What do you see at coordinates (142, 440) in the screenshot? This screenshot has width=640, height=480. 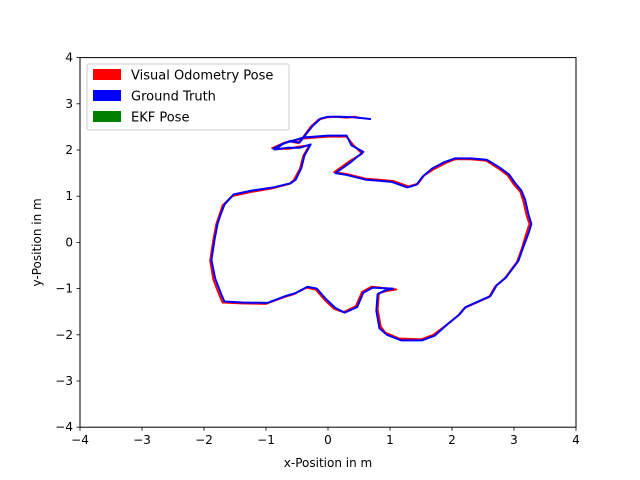 I see `x-tick-label: −3` at bounding box center [142, 440].